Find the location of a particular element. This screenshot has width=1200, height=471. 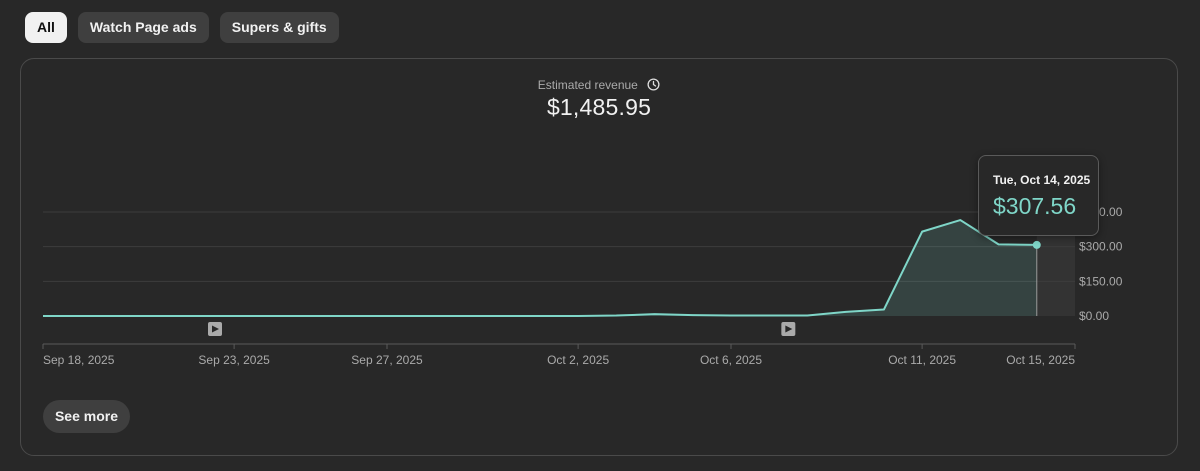

metric-label: Estimated revenue is located at coordinates (587, 84).